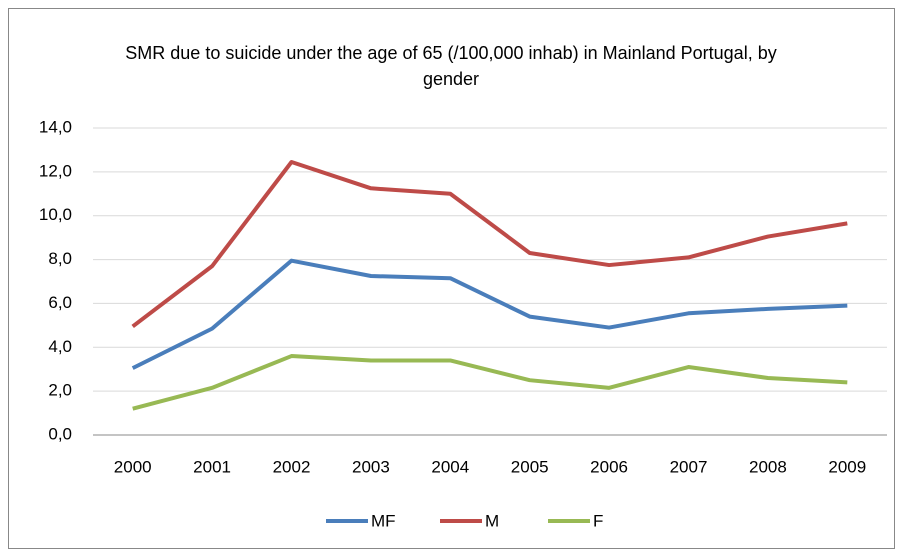  What do you see at coordinates (60, 390) in the screenshot?
I see `y-tick-label: 2,0` at bounding box center [60, 390].